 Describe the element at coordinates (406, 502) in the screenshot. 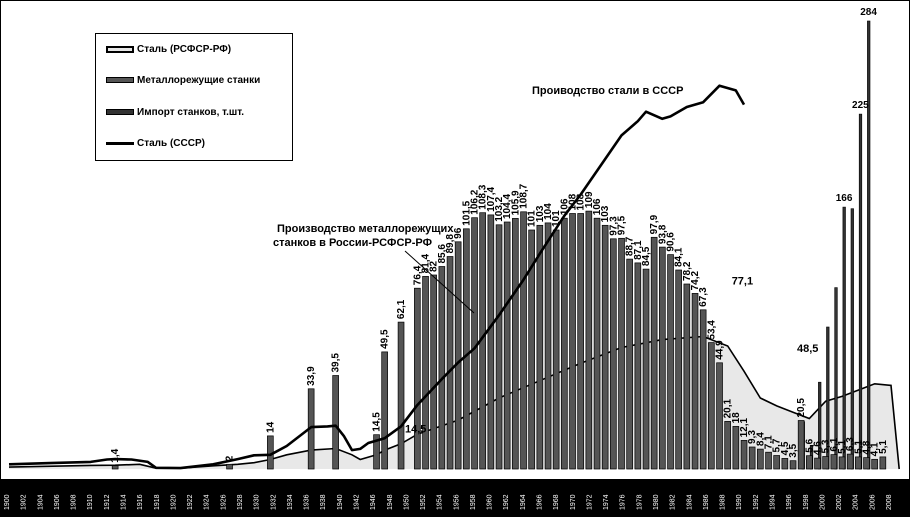

I see `x-tick-1950: 1950` at that location.